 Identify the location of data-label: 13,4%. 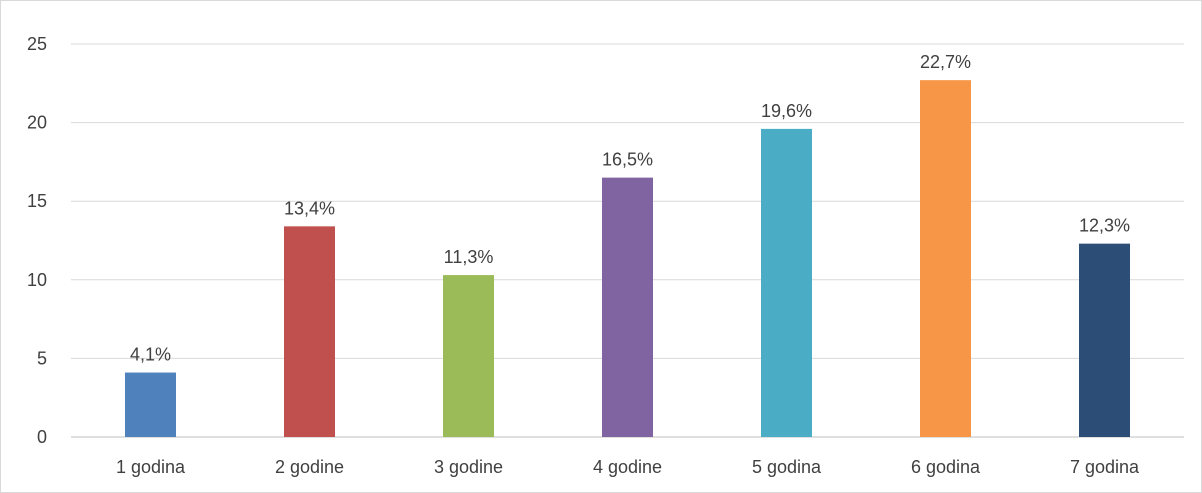
(309, 208).